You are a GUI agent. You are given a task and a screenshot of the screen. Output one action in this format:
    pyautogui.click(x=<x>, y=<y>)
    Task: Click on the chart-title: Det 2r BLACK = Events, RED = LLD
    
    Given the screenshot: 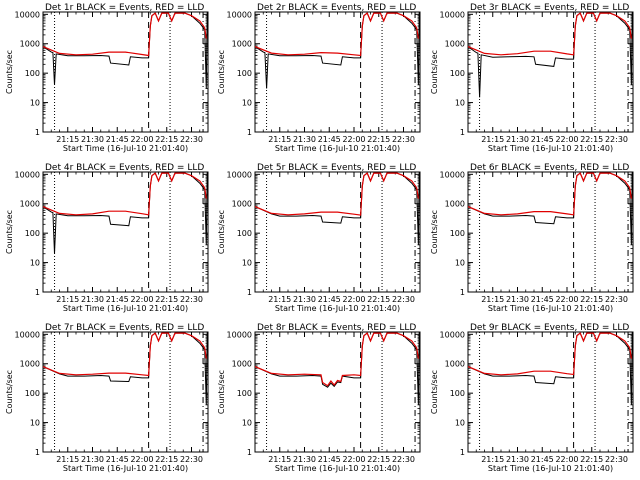 What is the action you would take?
    pyautogui.click(x=336, y=8)
    